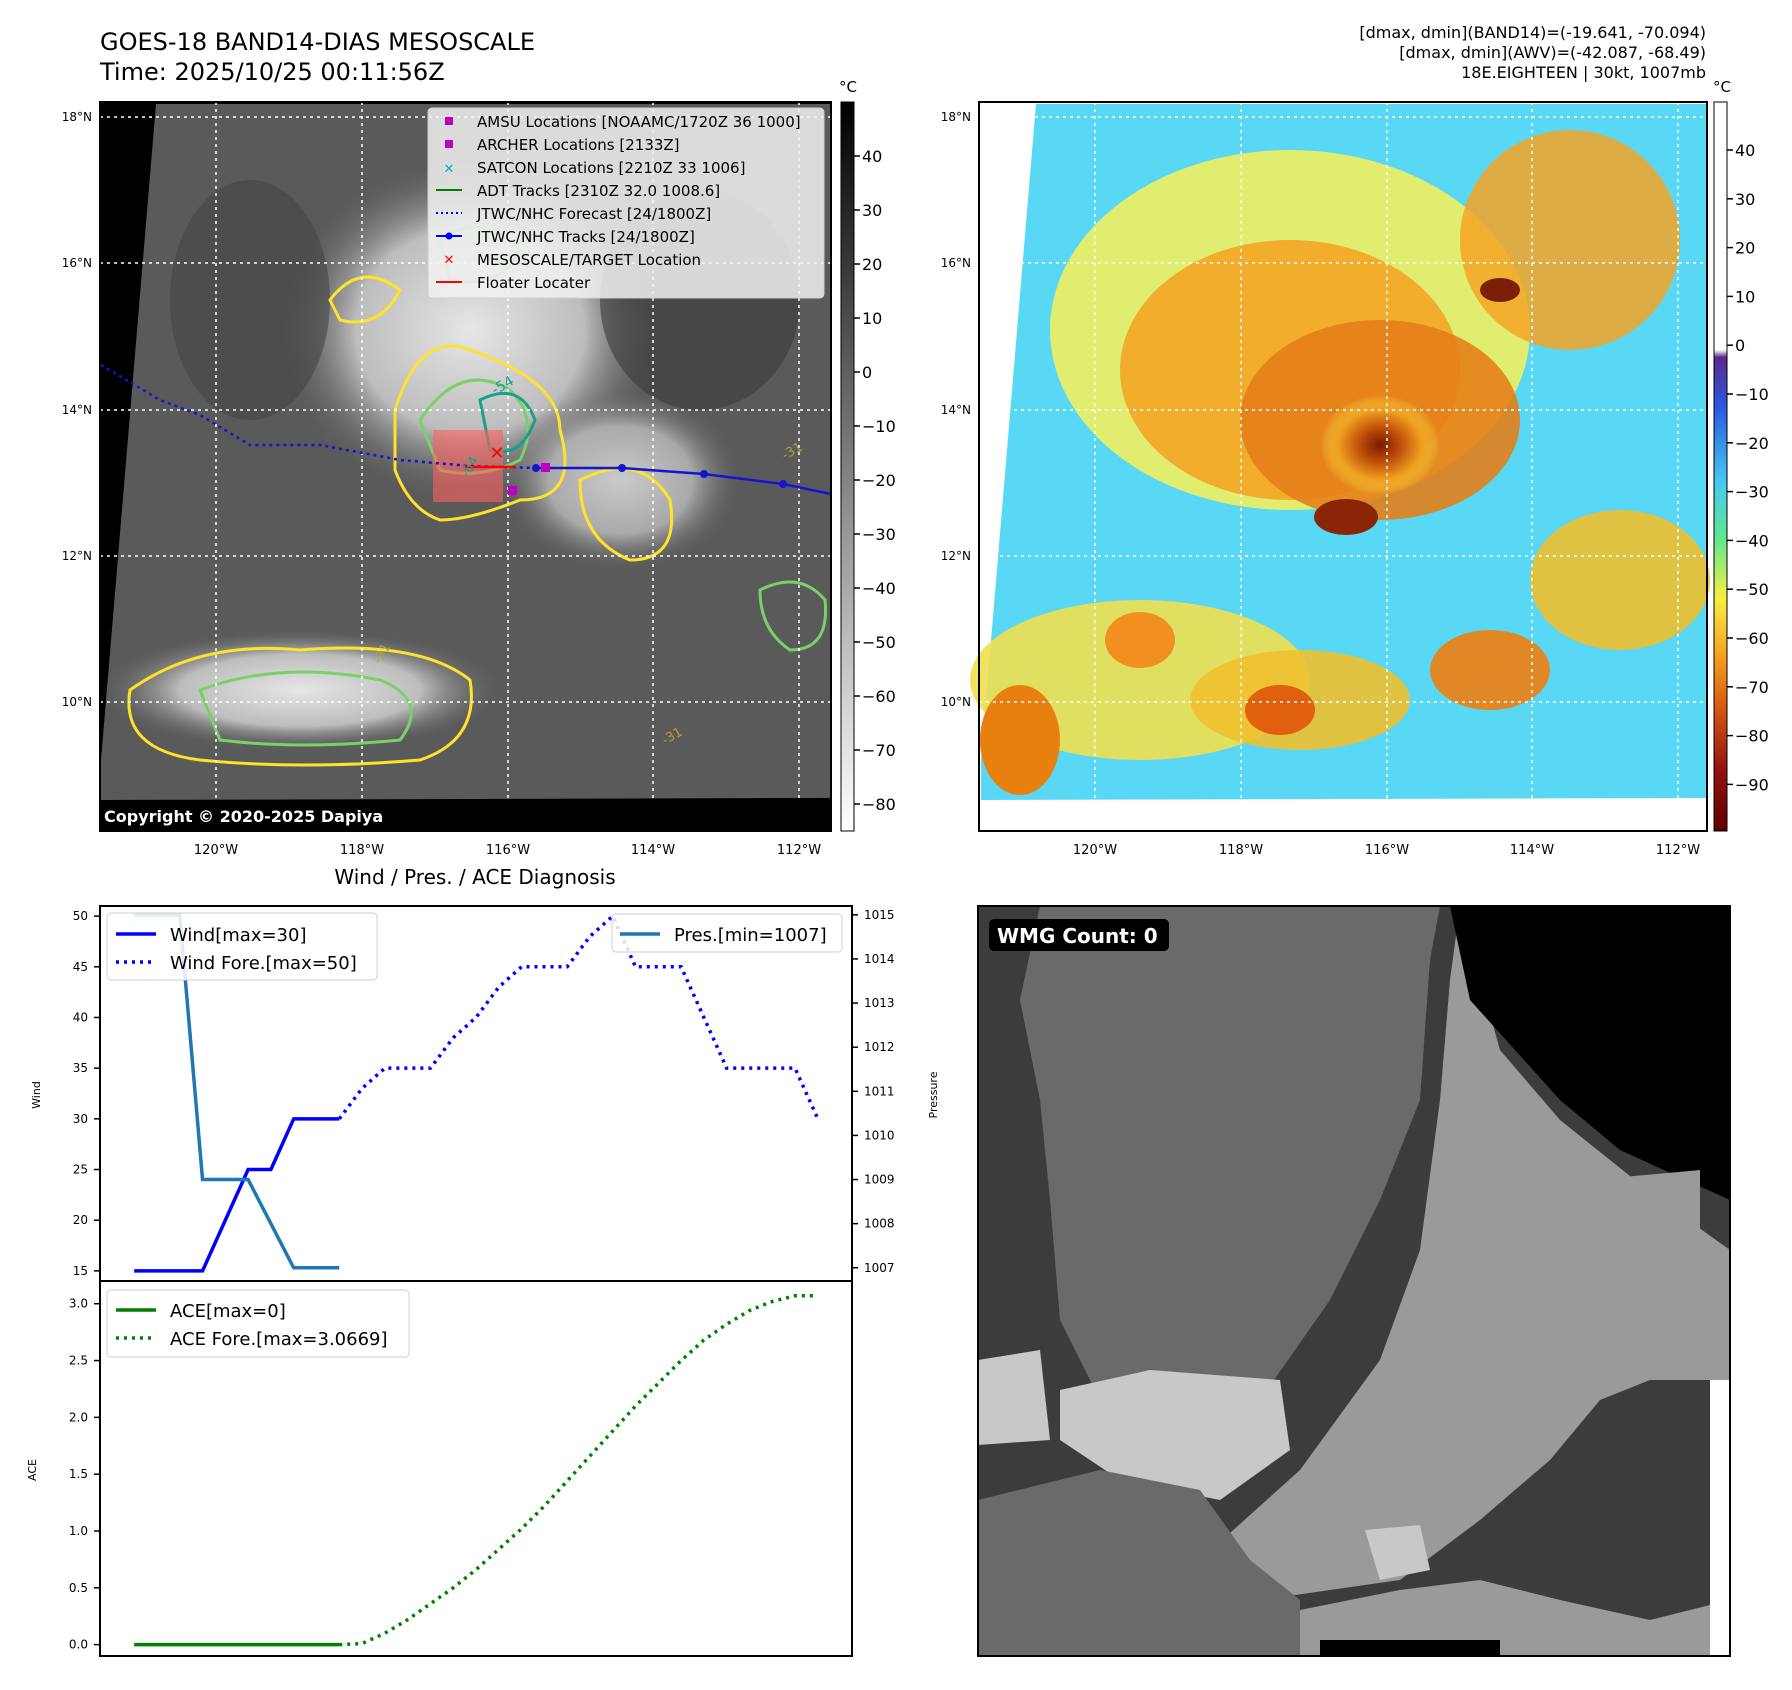 The image size is (1792, 1690). Describe the element at coordinates (80, 916) in the screenshot. I see `wind-tick-label: 50` at that location.